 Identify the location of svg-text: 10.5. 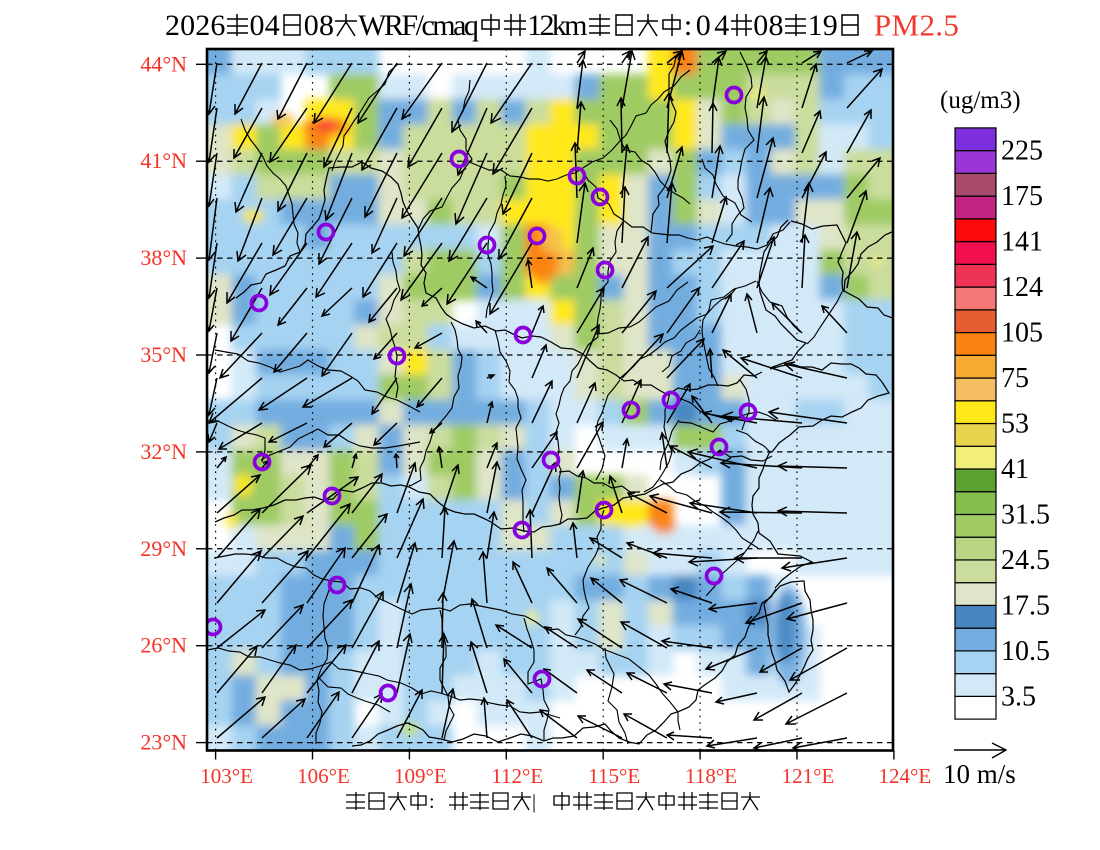
(1025, 651).